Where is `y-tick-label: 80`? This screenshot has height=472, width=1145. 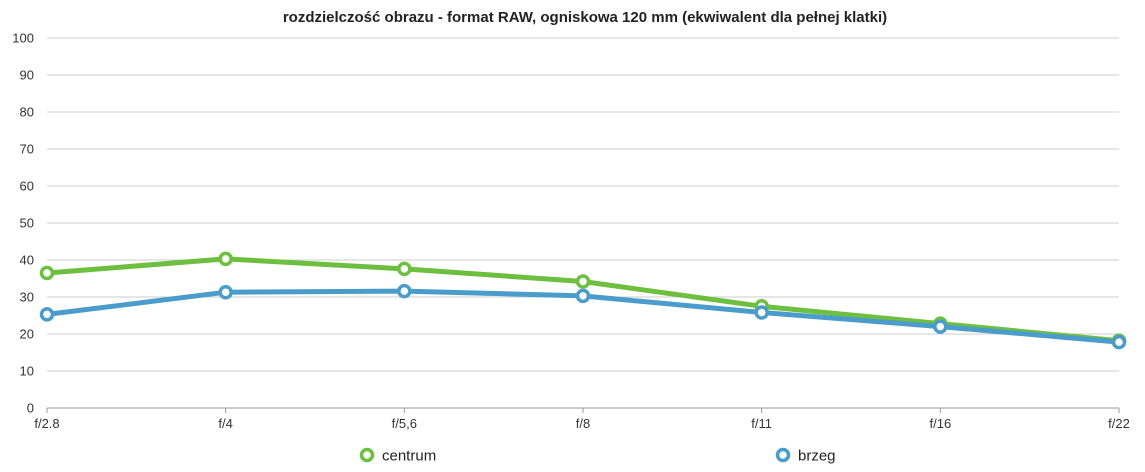 y-tick-label: 80 is located at coordinates (27, 112).